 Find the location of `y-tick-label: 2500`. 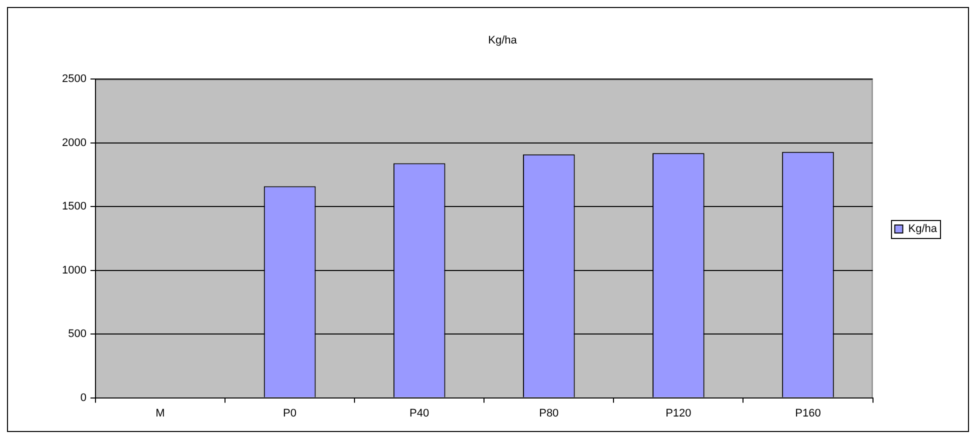

y-tick-label: 2500 is located at coordinates (74, 79).